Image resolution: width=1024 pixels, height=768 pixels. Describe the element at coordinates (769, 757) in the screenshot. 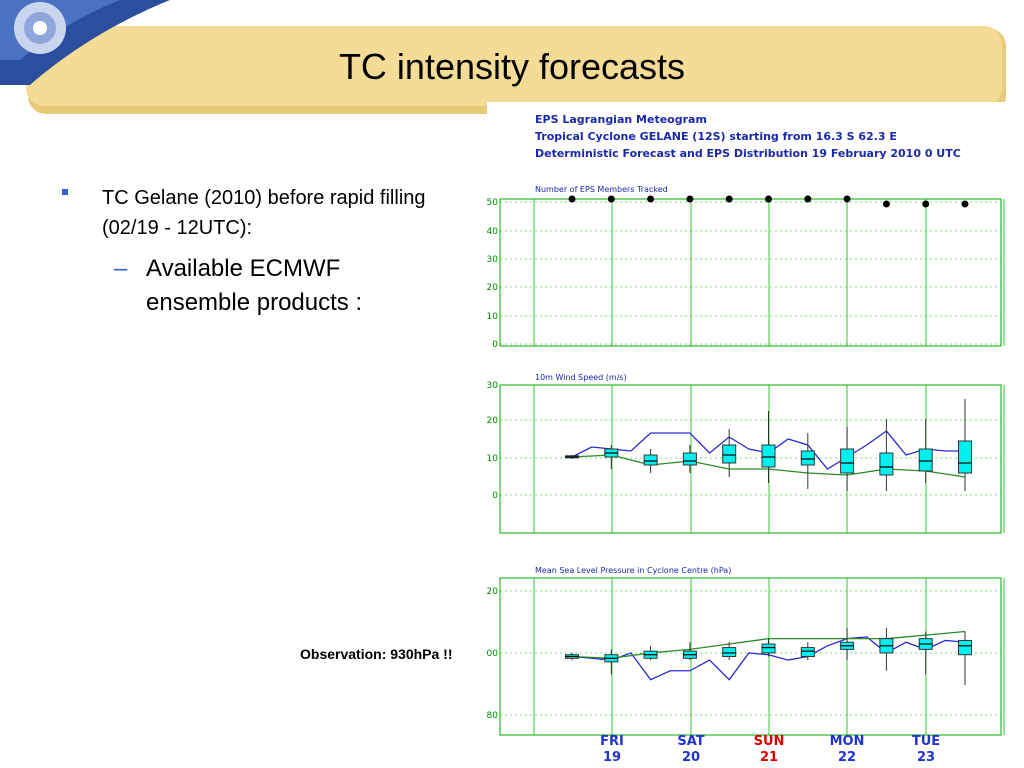

I see `day-number-label: 21` at that location.